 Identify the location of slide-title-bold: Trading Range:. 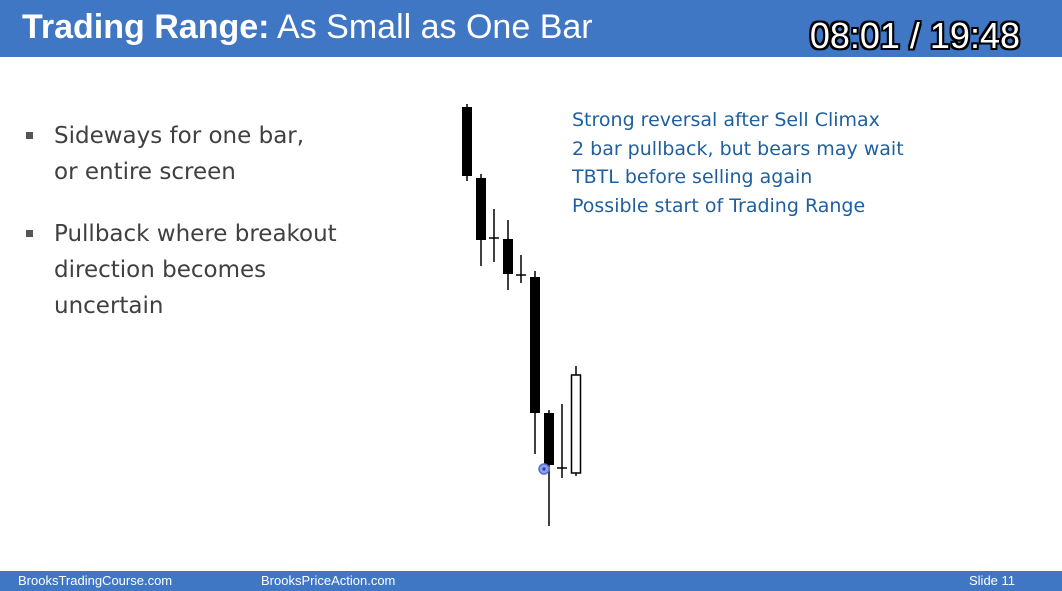
(146, 27).